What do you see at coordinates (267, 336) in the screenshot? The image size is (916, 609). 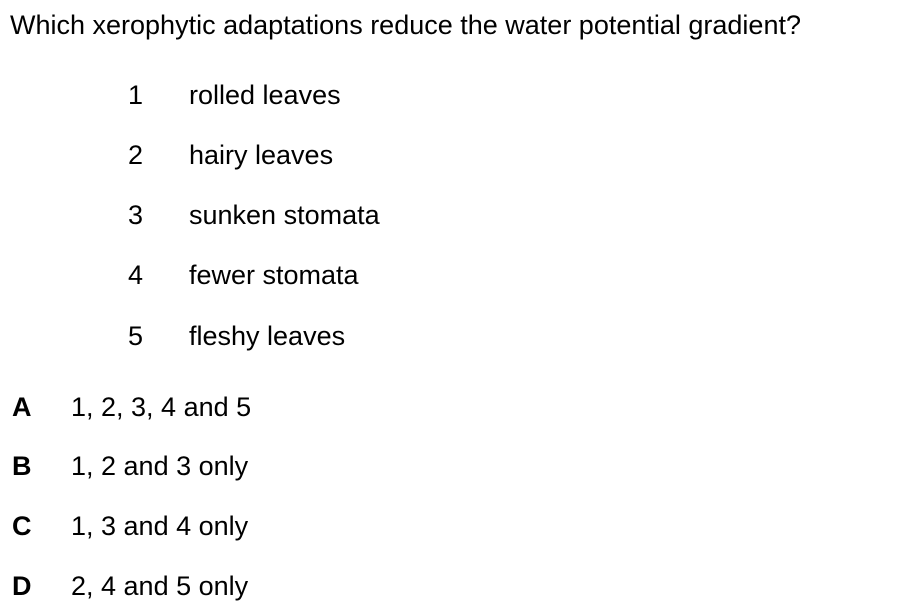 I see `statement-text: fleshy leaves` at bounding box center [267, 336].